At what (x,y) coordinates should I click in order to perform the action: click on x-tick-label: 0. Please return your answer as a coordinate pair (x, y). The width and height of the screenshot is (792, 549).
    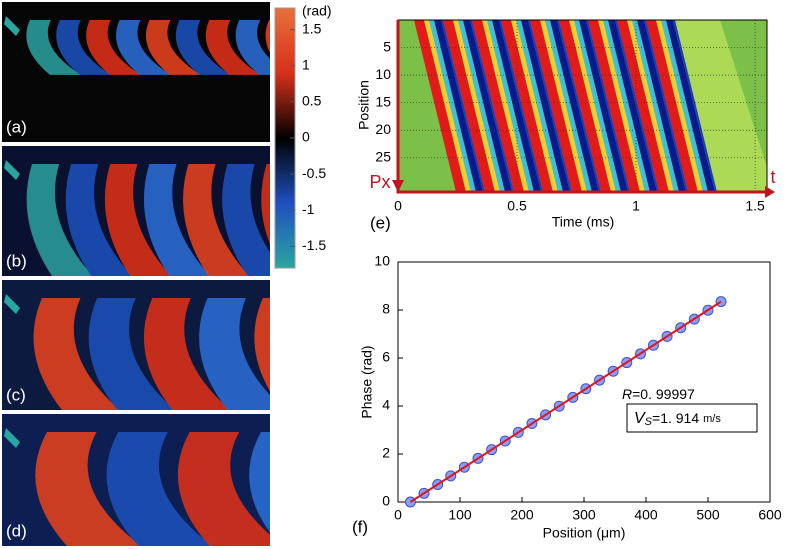
    Looking at the image, I should click on (398, 515).